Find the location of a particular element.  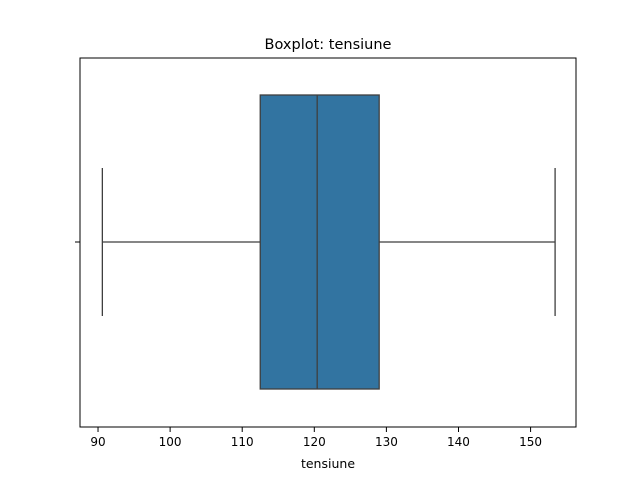

chart-title: Boxplot: tensiune is located at coordinates (328, 45).